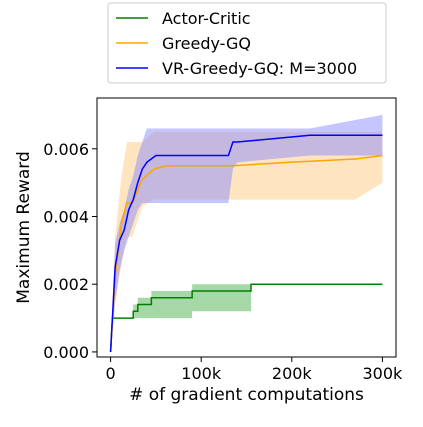 The height and width of the screenshot is (427, 423). Describe the element at coordinates (206, 43) in the screenshot. I see `legend-label: Greedy-GQ` at that location.